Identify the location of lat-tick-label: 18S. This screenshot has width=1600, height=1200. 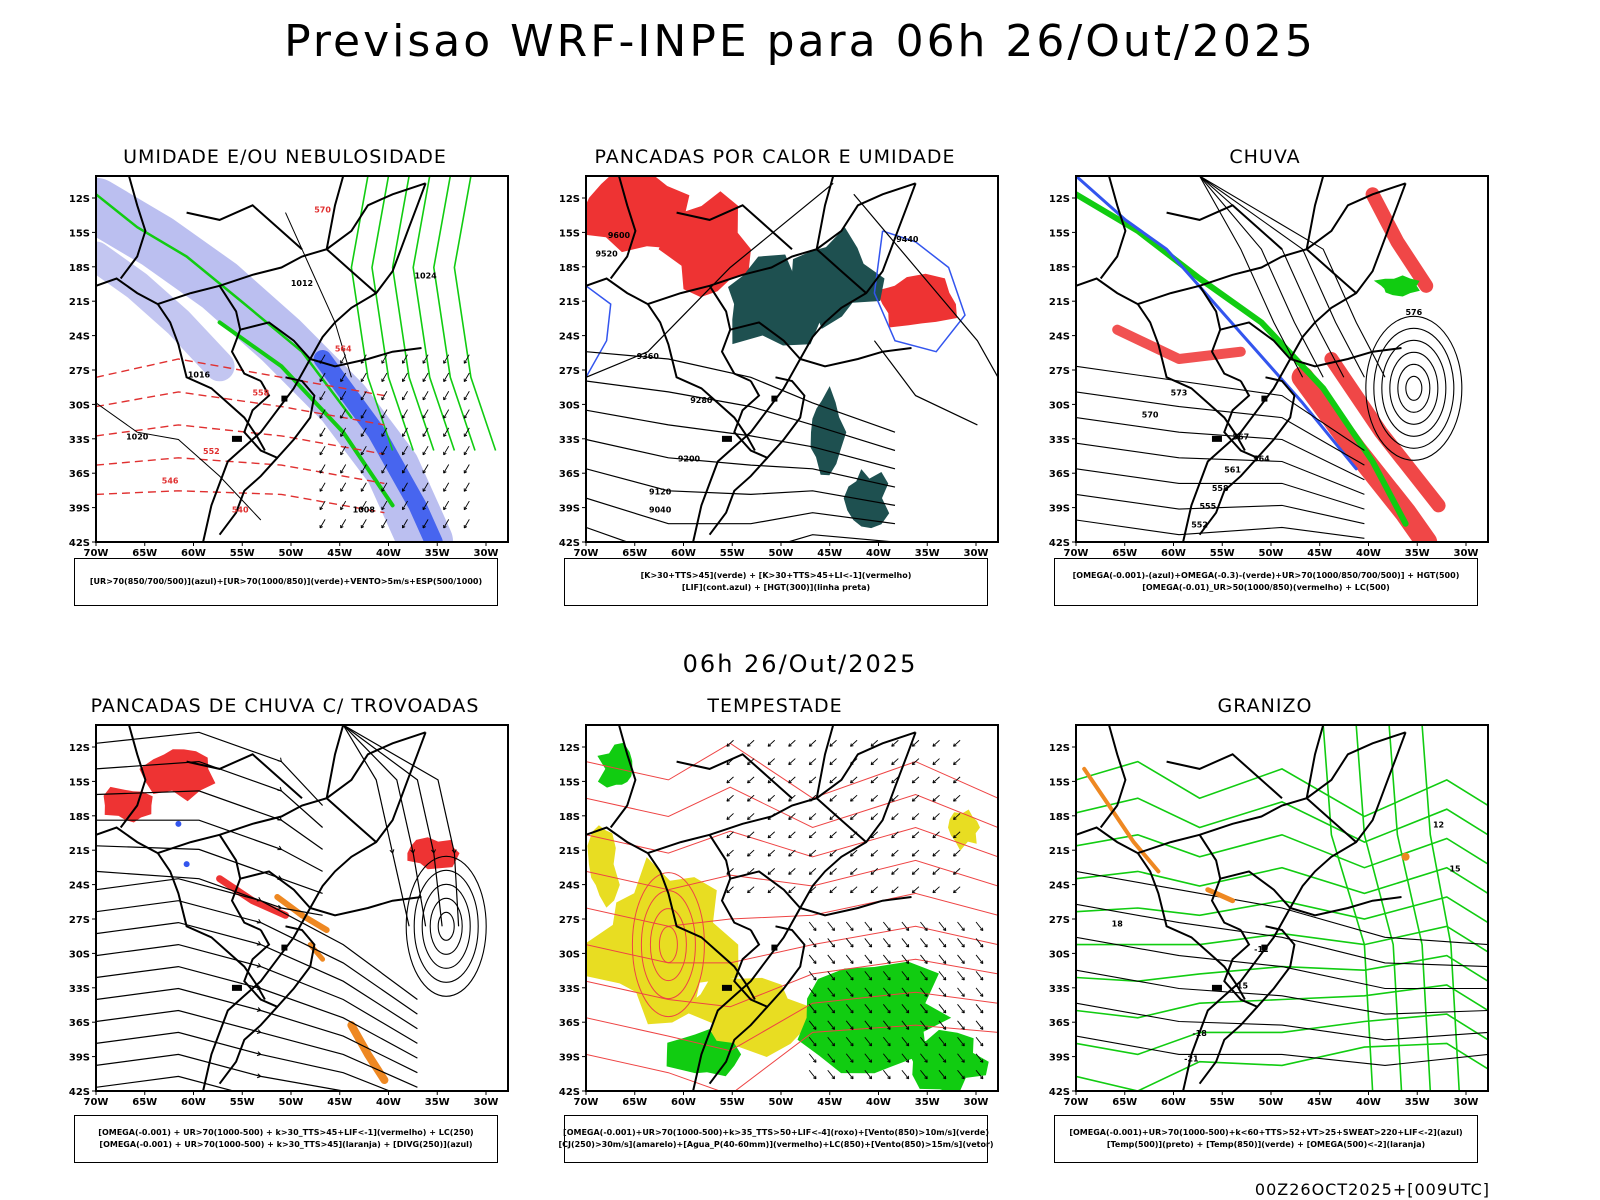
(1059, 268).